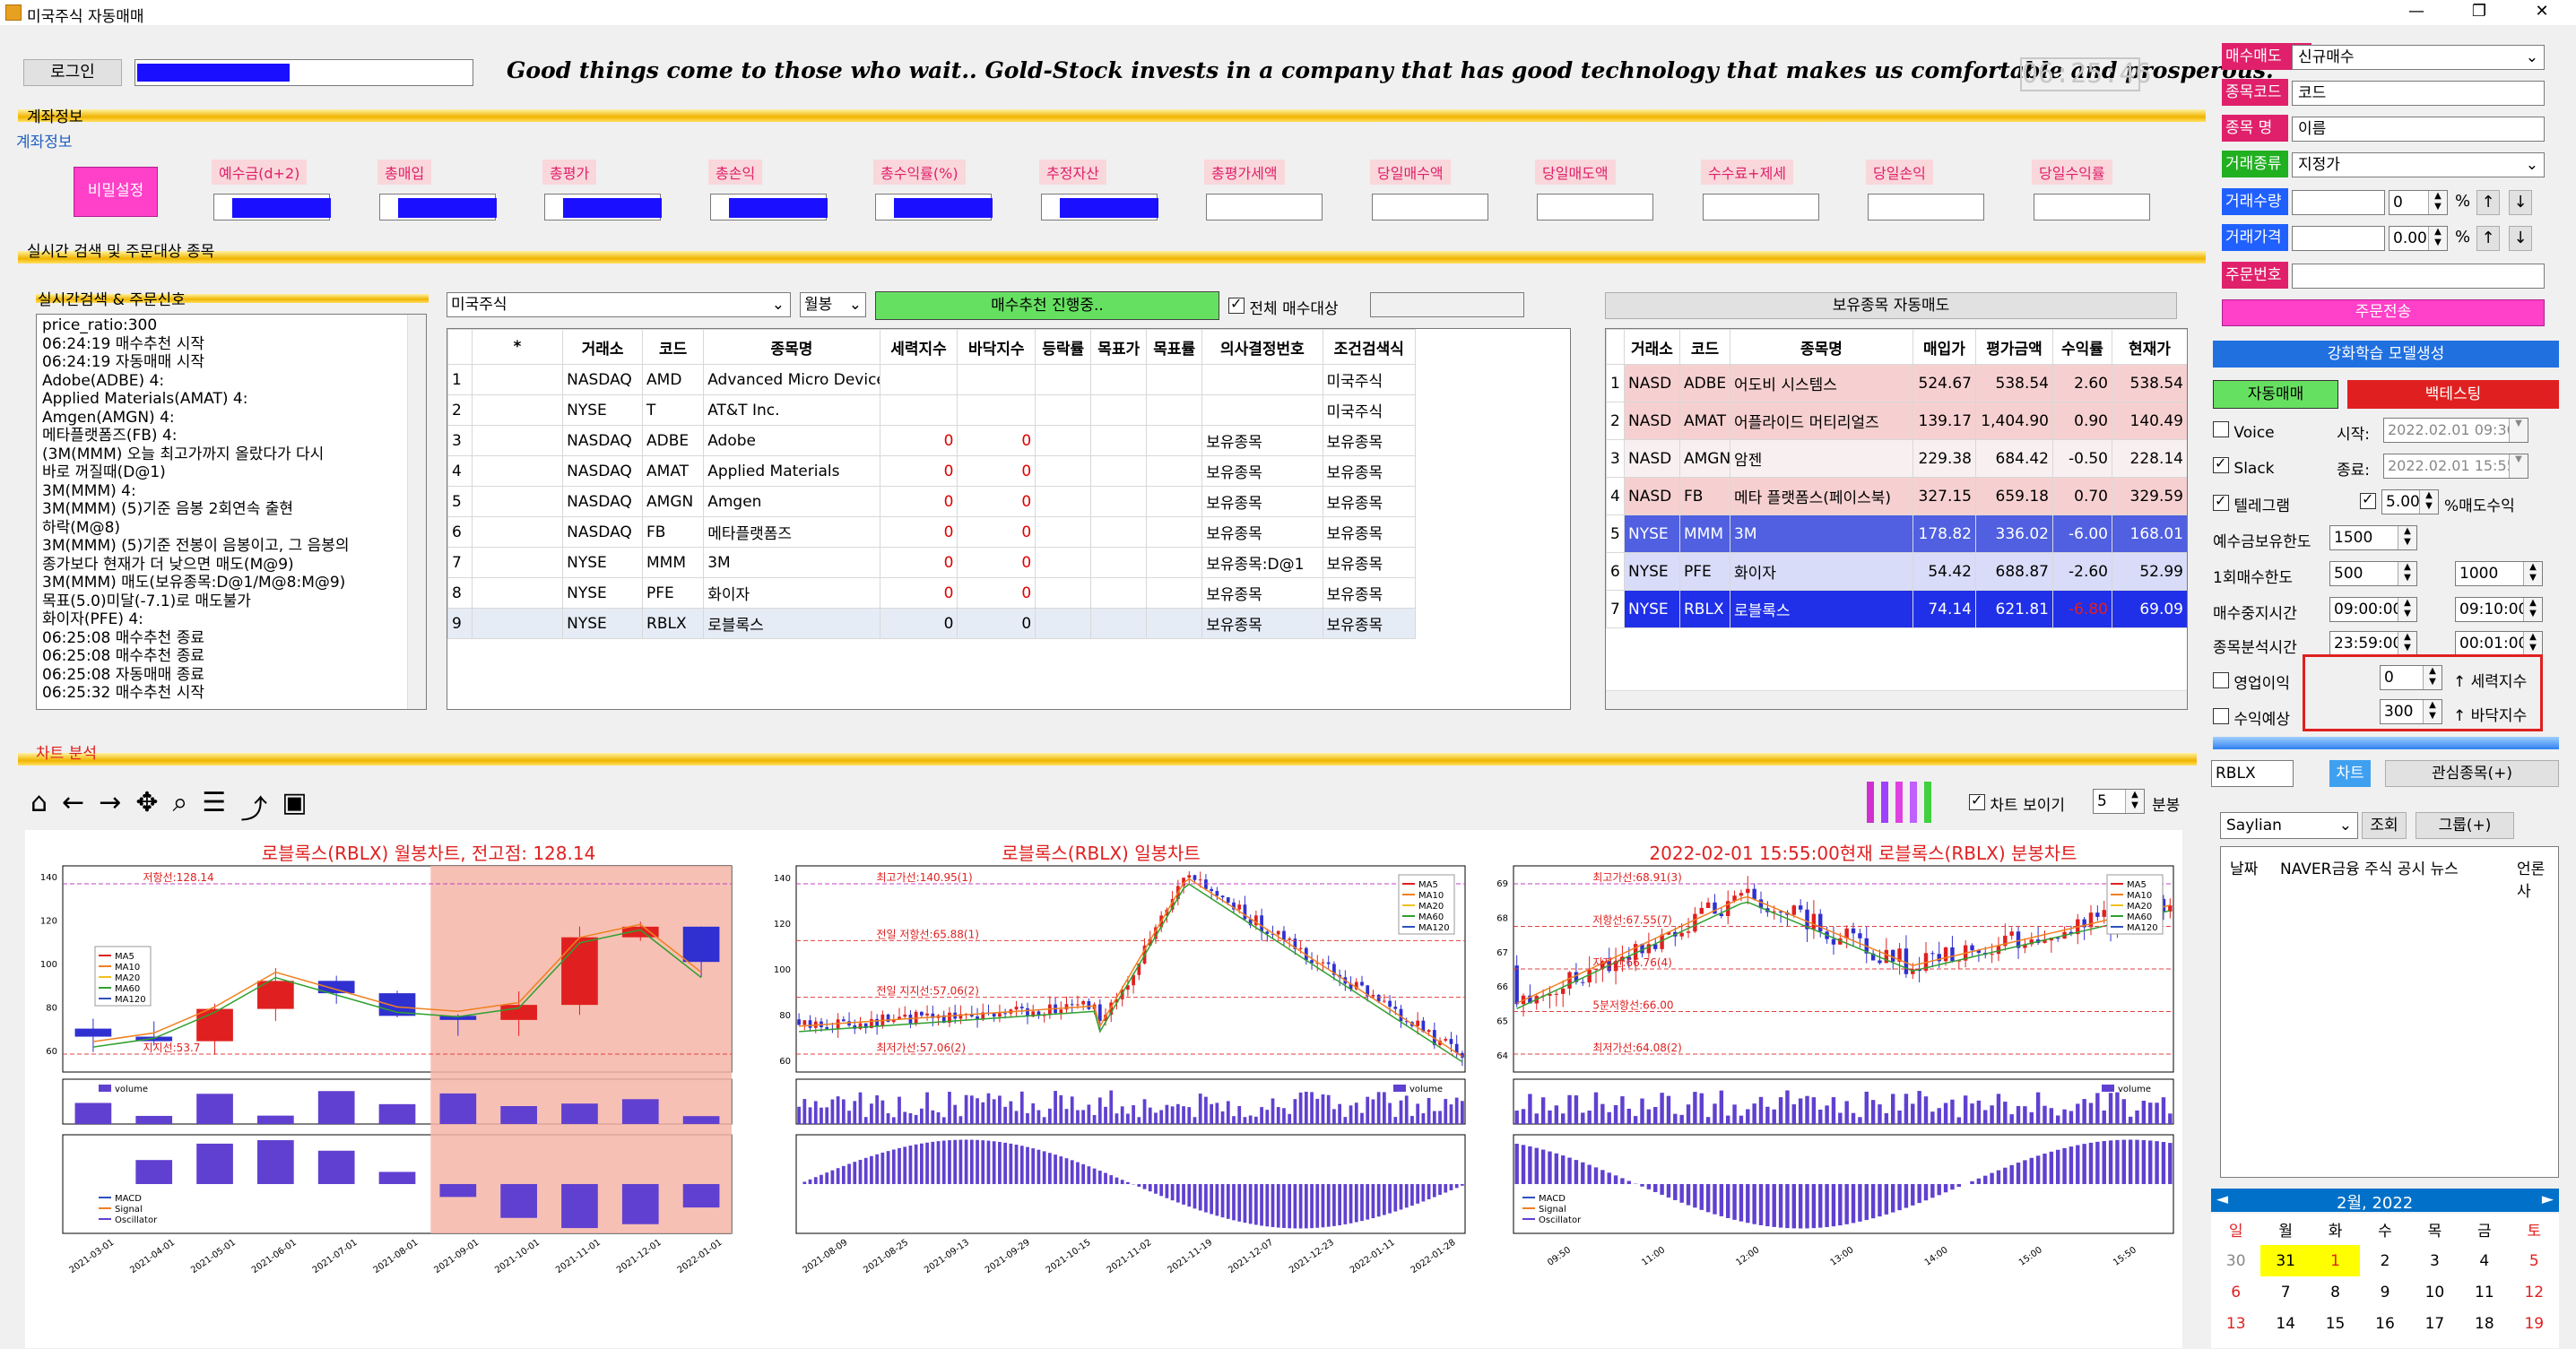 The image size is (2576, 1349). I want to click on qty-stepper: 0 ▲ ▼, so click(2418, 203).